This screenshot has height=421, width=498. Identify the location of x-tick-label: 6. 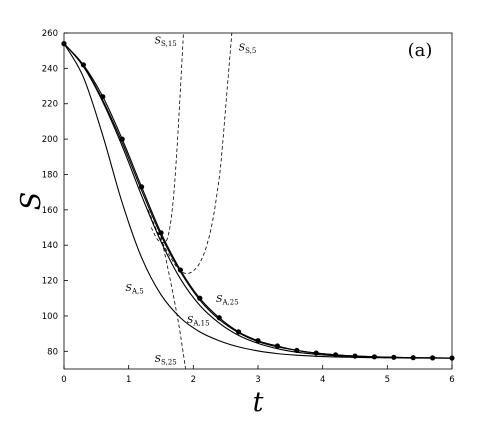
(451, 380).